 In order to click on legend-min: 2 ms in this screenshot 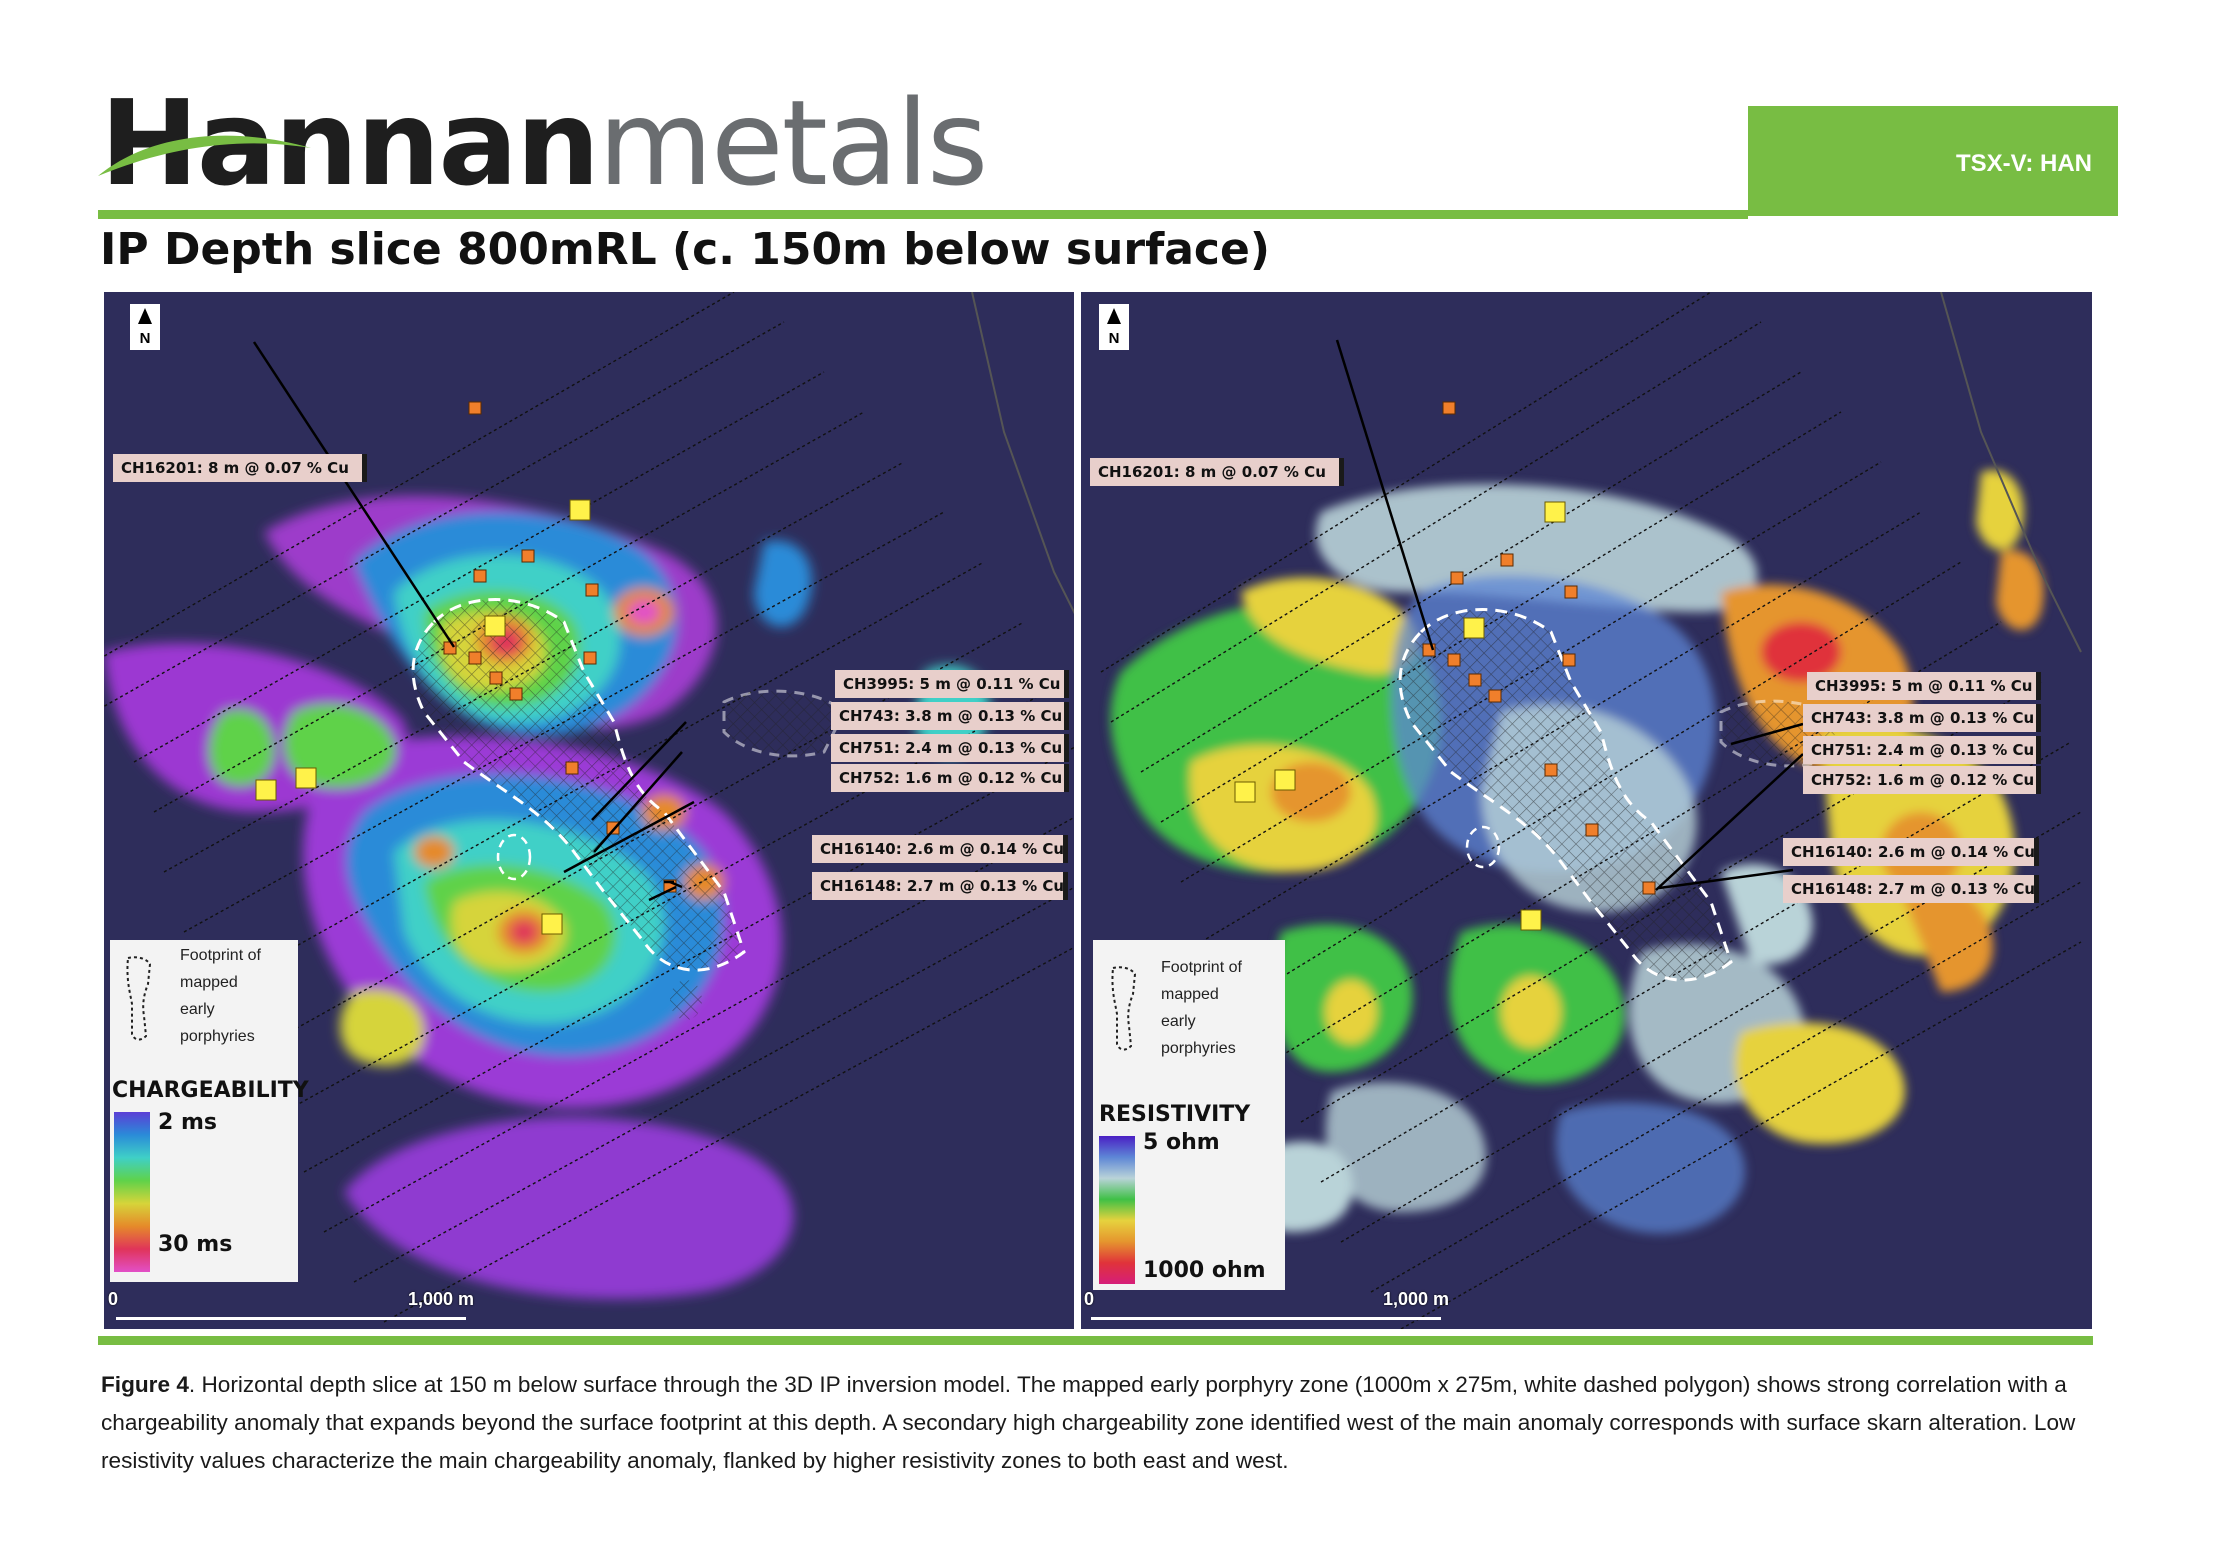, I will do `click(187, 1122)`.